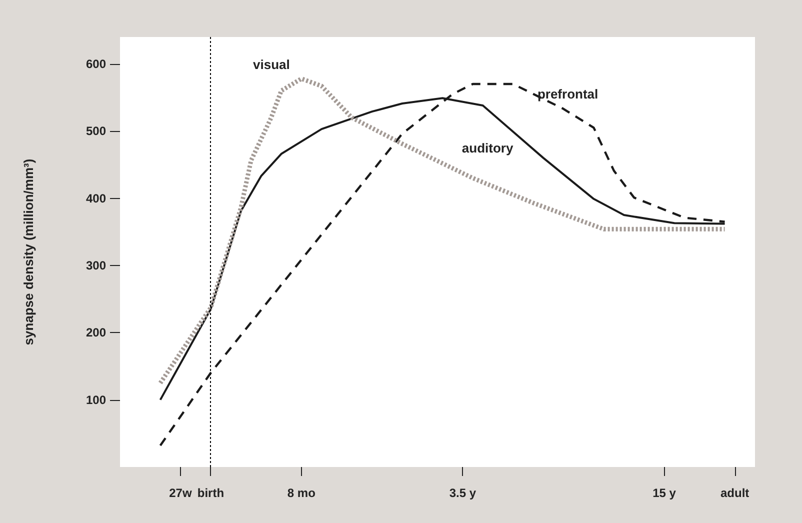 This screenshot has width=802, height=523. I want to click on series-label: prefrontal, so click(567, 94).